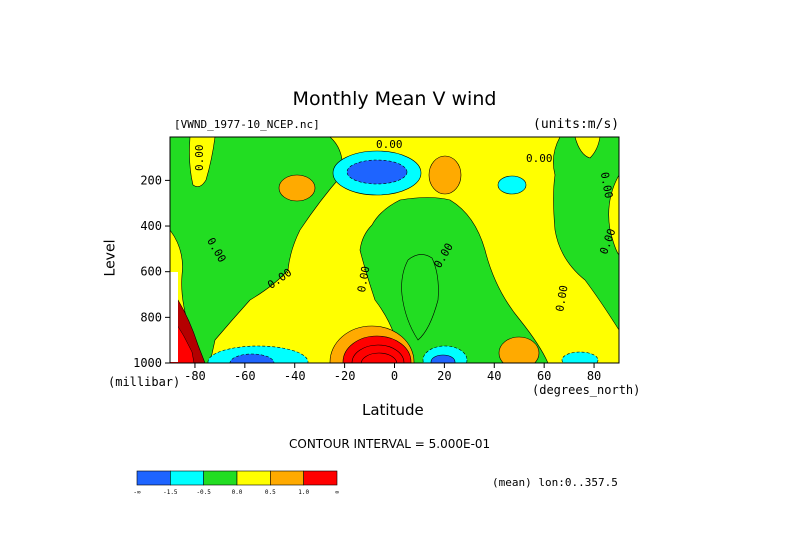 This screenshot has width=789, height=558. I want to click on x-tick-label: -80, so click(195, 376).